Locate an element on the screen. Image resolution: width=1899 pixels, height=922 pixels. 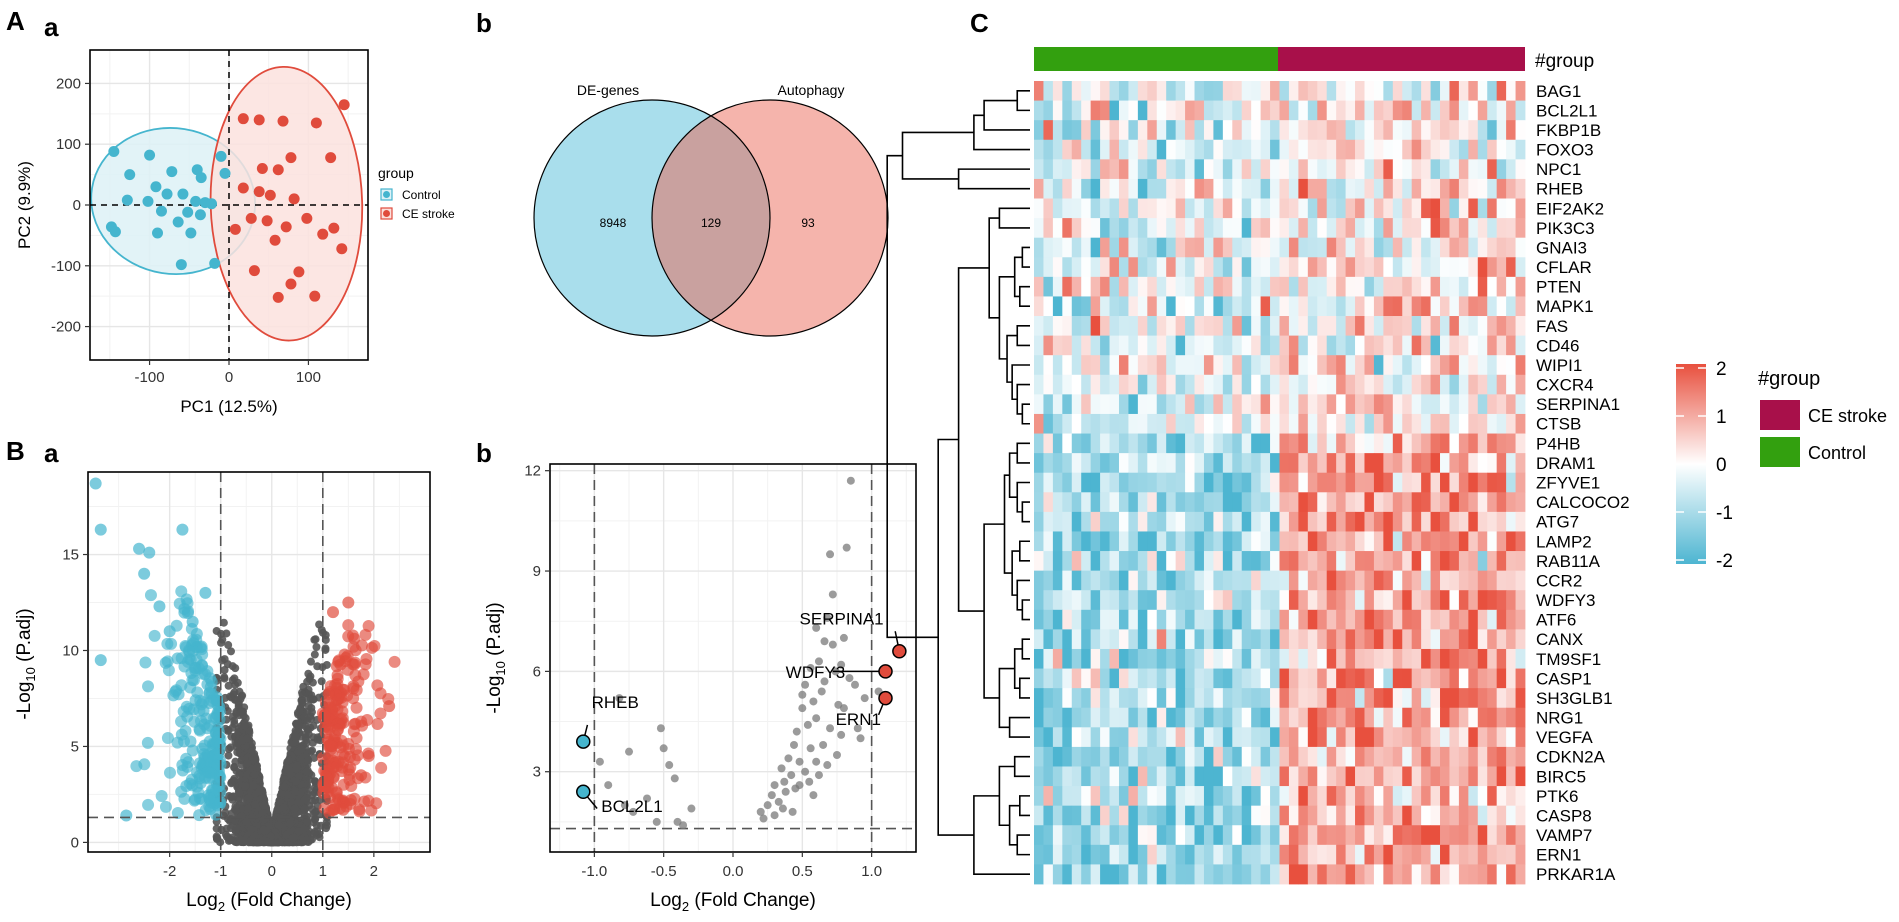
volcano-all-x-tick-label: 0 is located at coordinates (272, 871).